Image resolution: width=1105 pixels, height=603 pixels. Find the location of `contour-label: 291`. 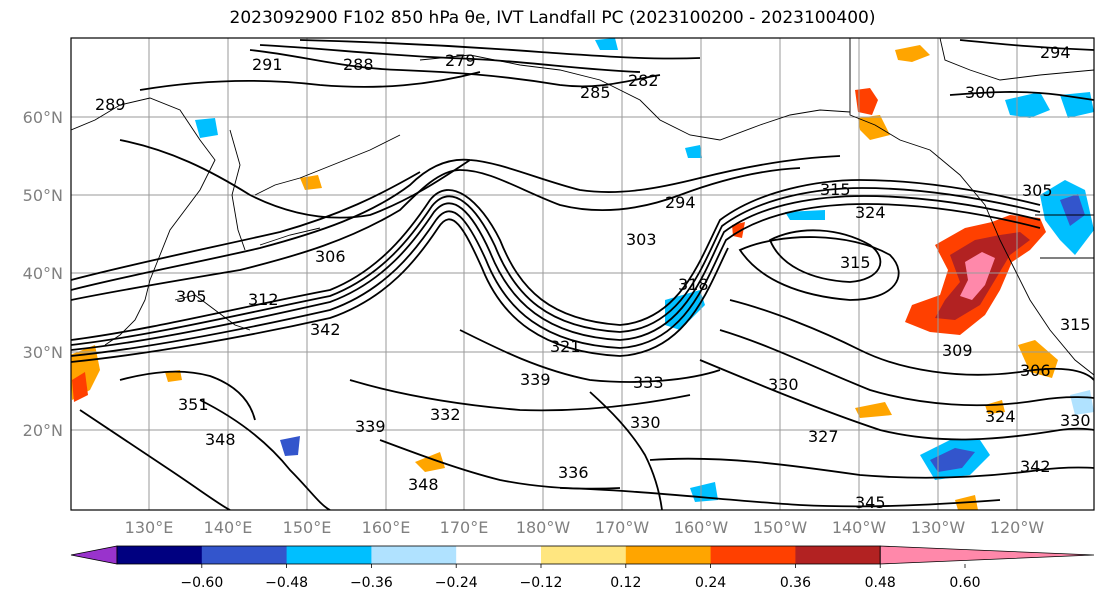

contour-label: 291 is located at coordinates (267, 64).